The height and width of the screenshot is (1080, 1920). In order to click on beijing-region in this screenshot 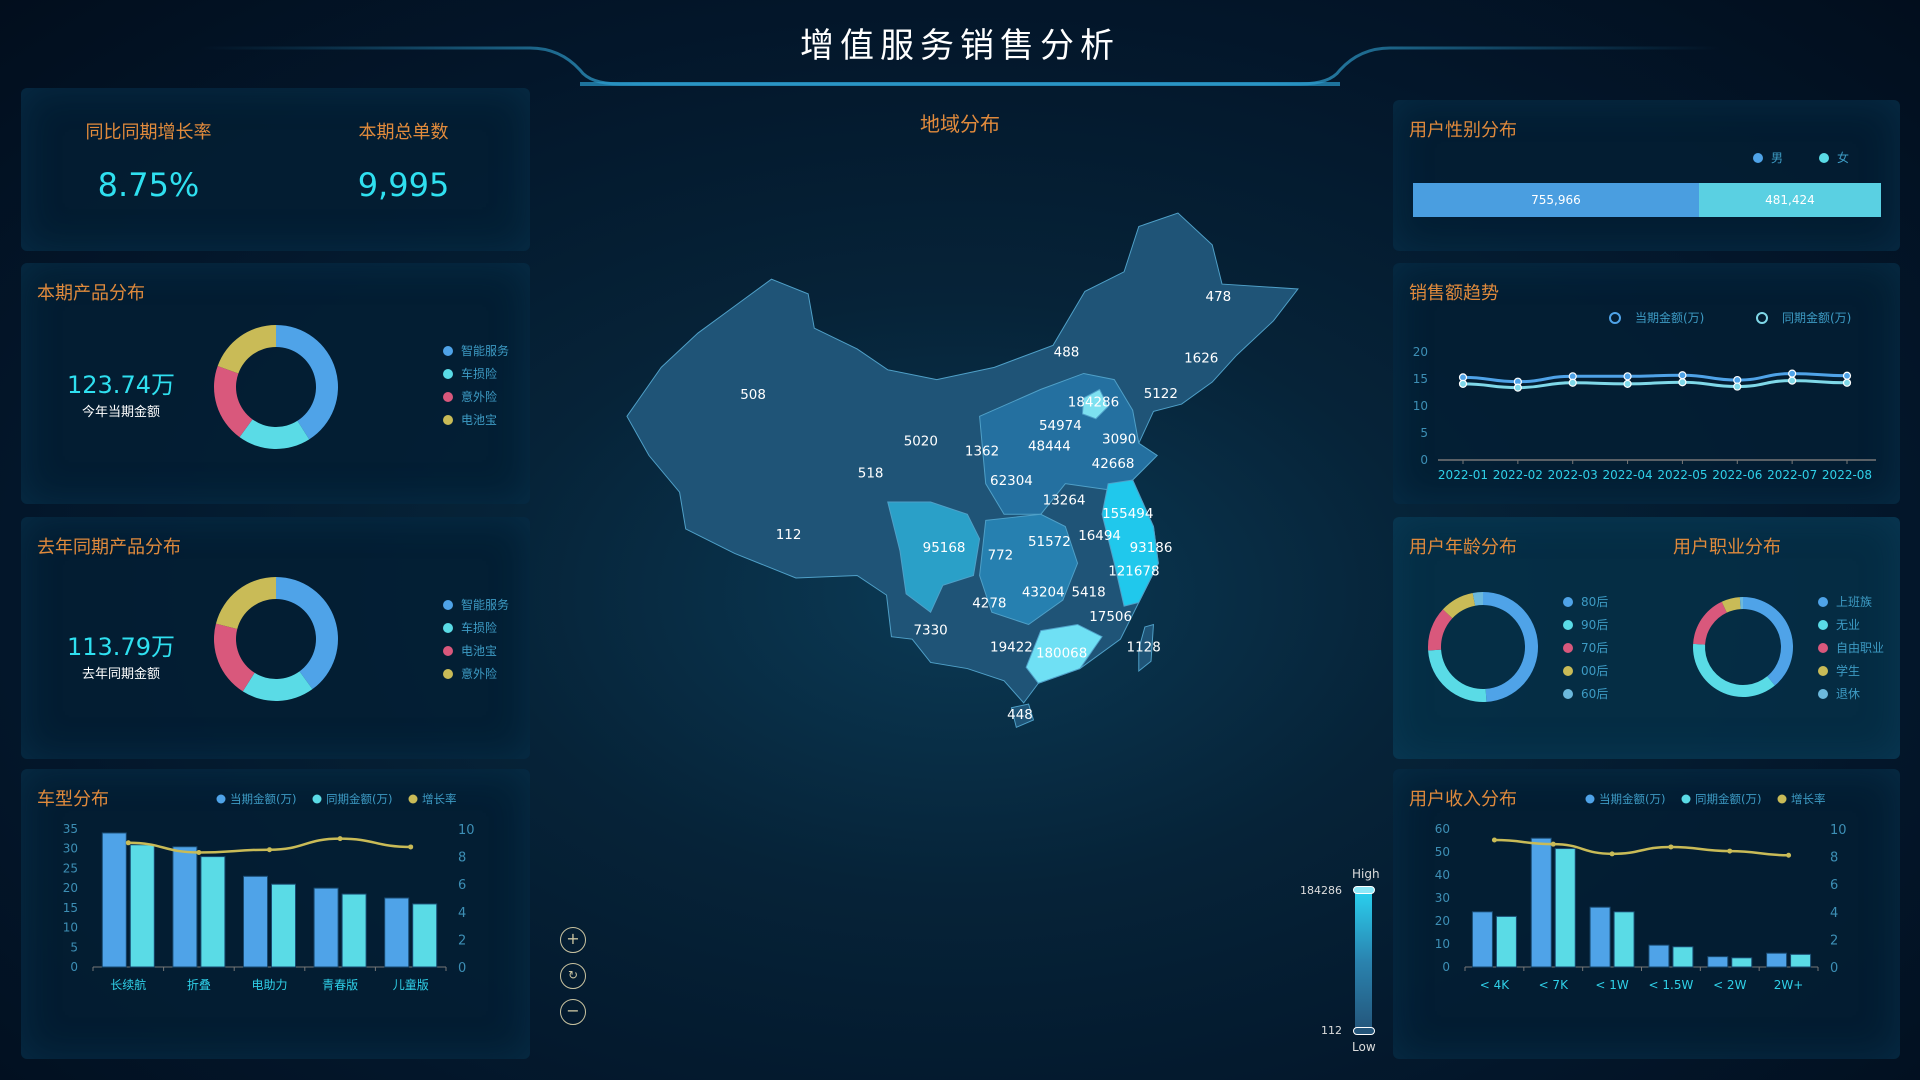, I will do `click(1095, 404)`.